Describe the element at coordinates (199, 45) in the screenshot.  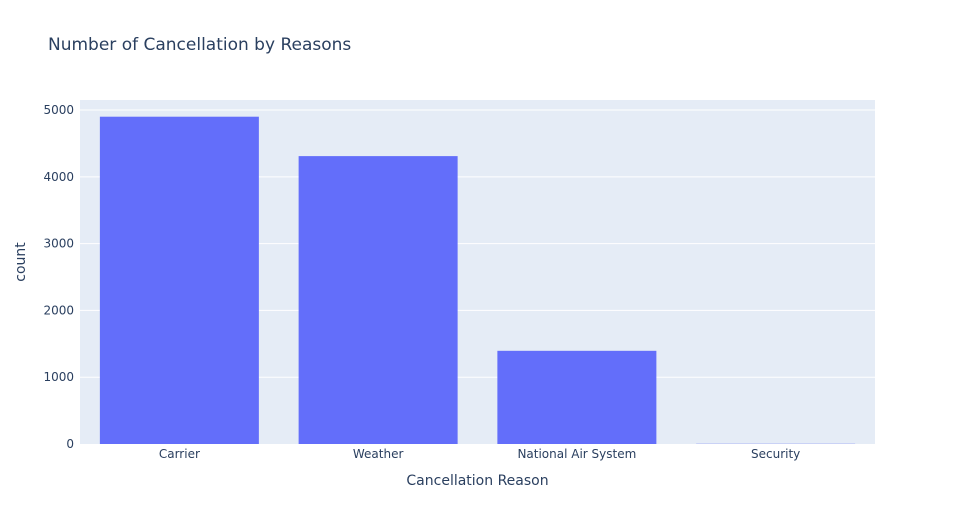
I see `chart-title: Number of Cancellation by Reasons` at that location.